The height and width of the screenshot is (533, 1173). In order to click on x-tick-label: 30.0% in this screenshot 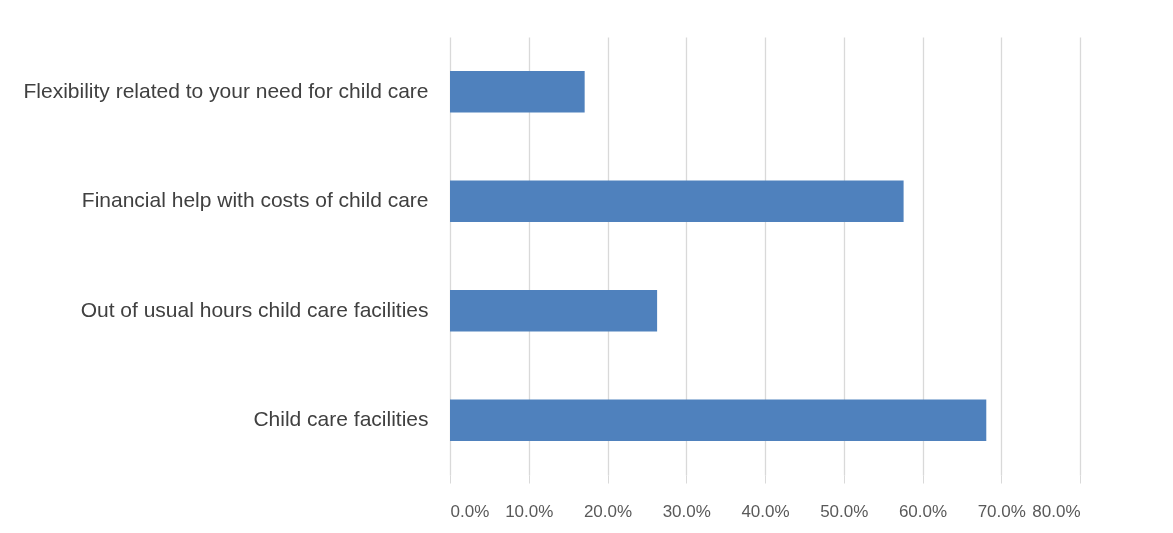, I will do `click(686, 511)`.